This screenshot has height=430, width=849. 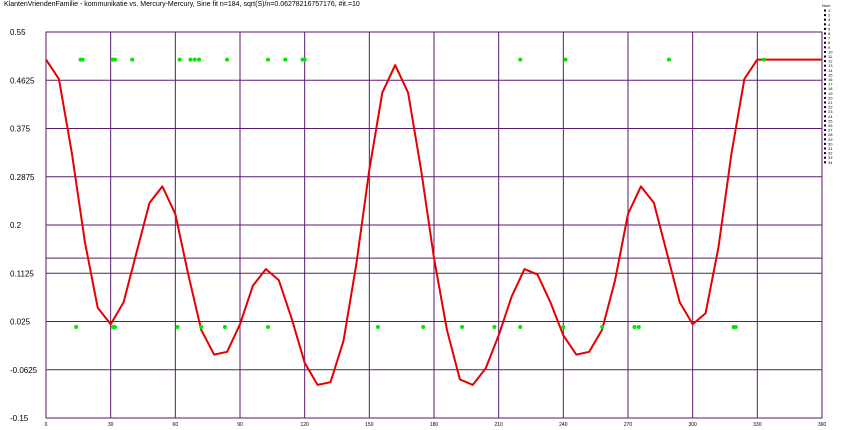 What do you see at coordinates (240, 425) in the screenshot?
I see `x-tick-label: 90` at bounding box center [240, 425].